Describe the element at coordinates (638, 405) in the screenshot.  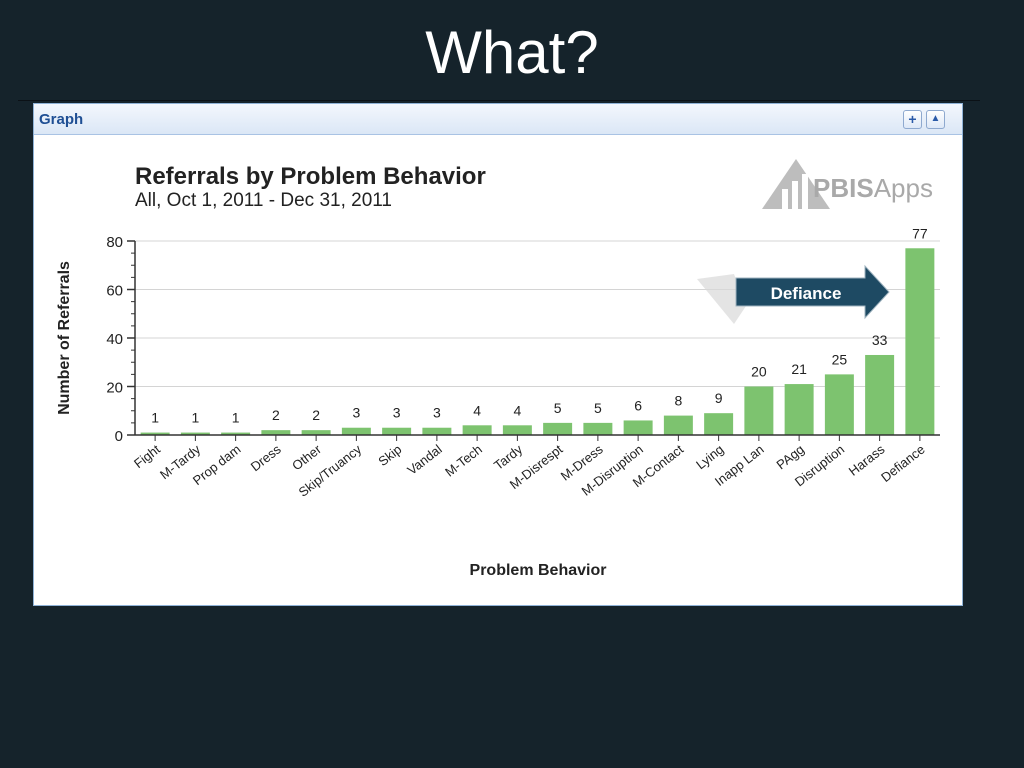
I see `data-label: 6` at that location.